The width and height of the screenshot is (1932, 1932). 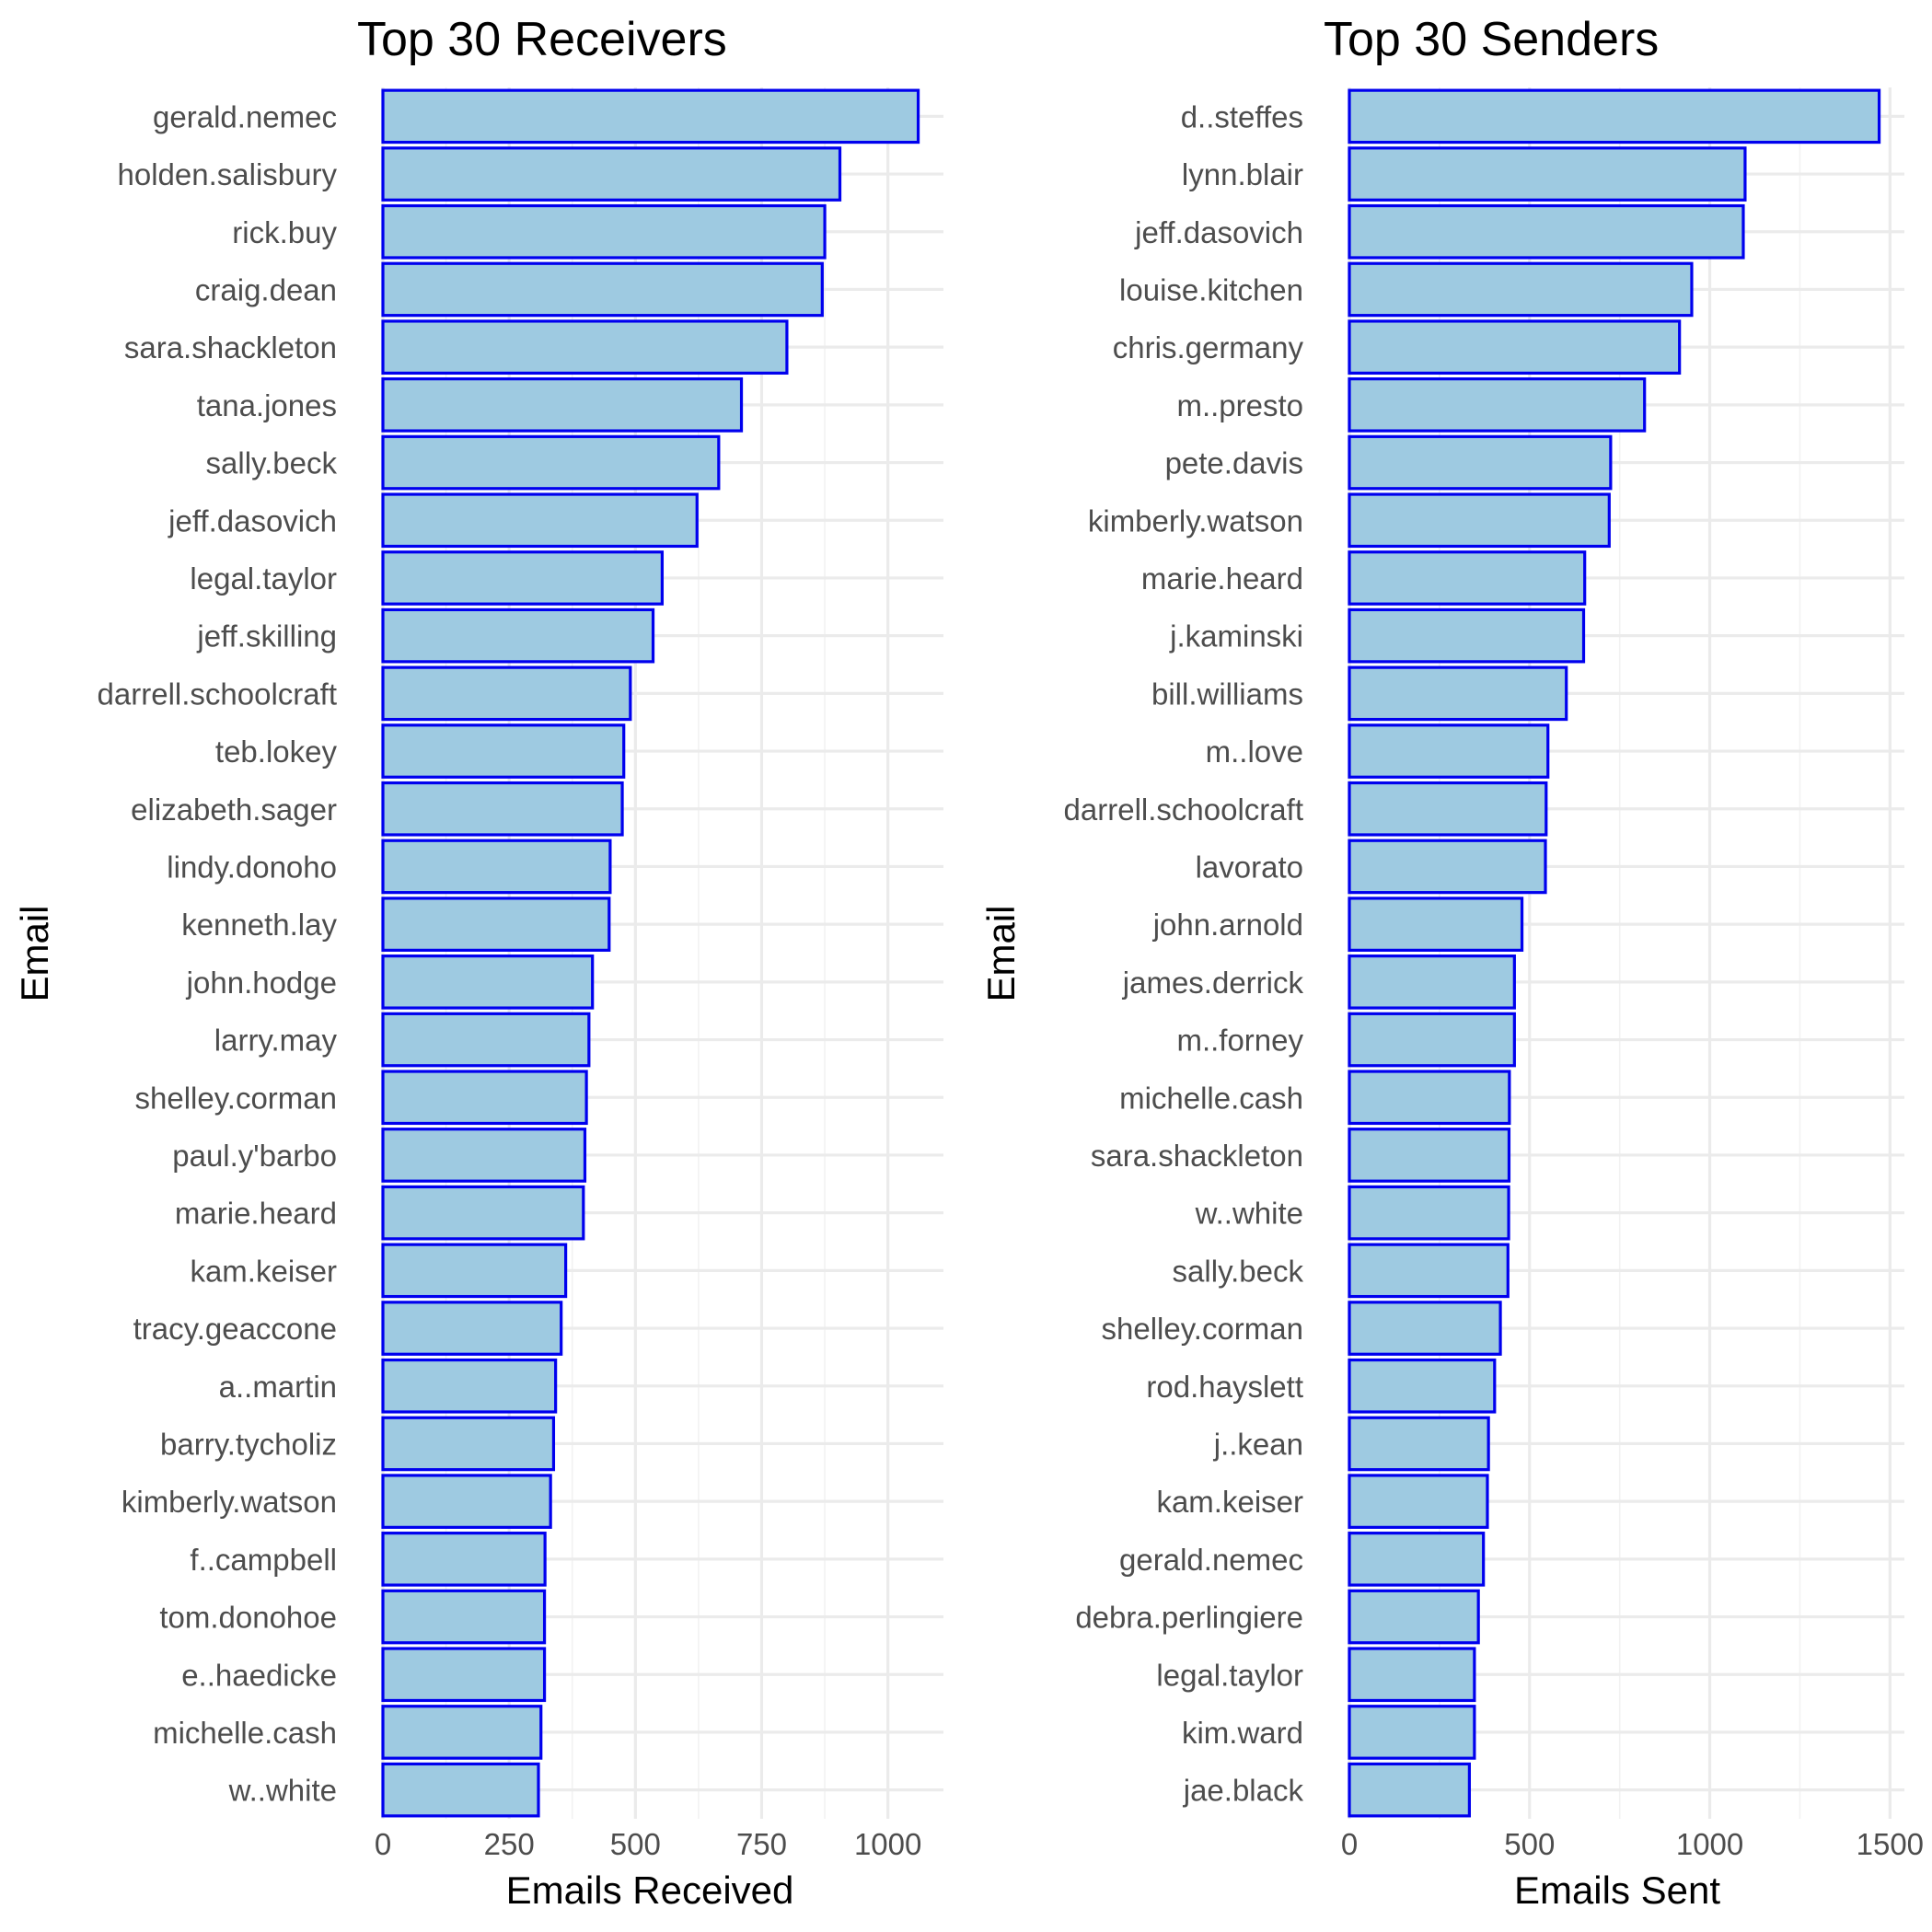 What do you see at coordinates (272, 463) in the screenshot?
I see `y-tick-label: sally.beck` at bounding box center [272, 463].